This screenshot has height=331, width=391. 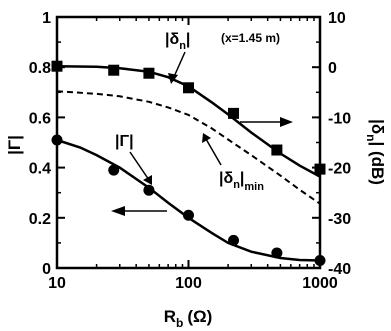 I want to click on left-tick-label: 0.6, so click(x=40, y=118).